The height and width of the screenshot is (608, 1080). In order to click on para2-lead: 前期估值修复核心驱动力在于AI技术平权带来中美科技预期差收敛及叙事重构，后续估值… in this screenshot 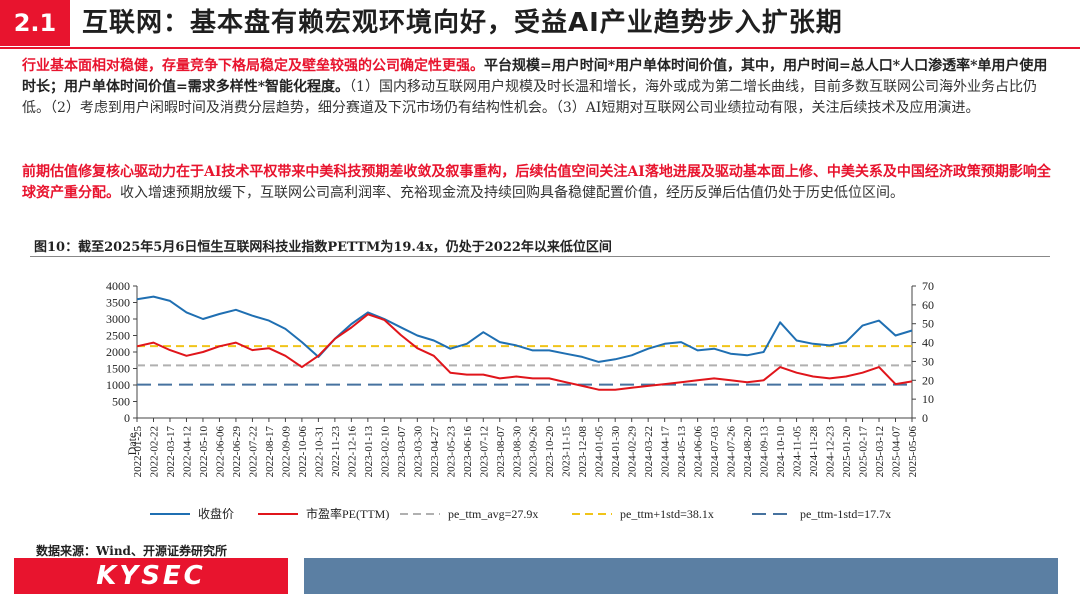, I will do `click(536, 182)`.